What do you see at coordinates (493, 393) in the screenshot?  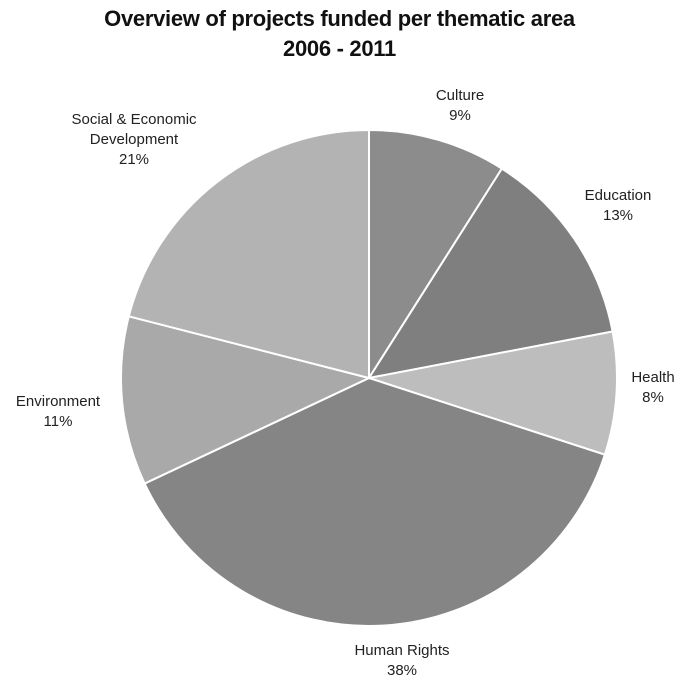 I see `pie-slice-health` at bounding box center [493, 393].